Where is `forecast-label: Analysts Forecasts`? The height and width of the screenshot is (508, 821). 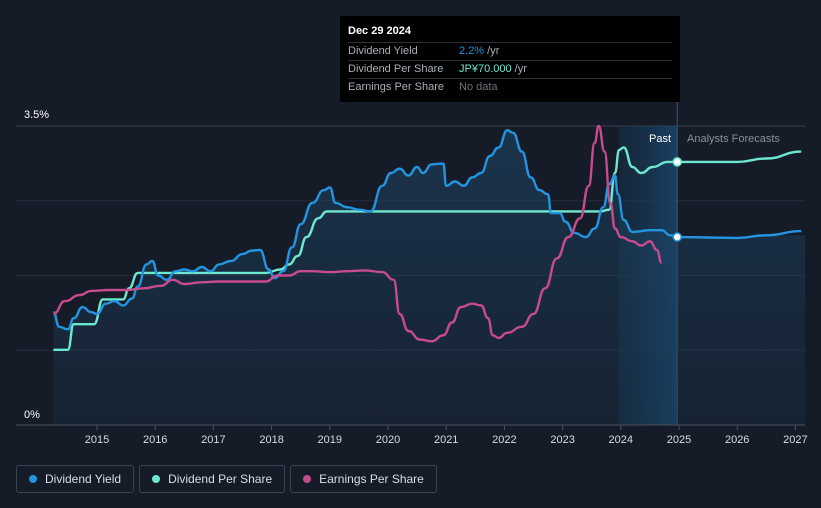
forecast-label: Analysts Forecasts is located at coordinates (733, 139).